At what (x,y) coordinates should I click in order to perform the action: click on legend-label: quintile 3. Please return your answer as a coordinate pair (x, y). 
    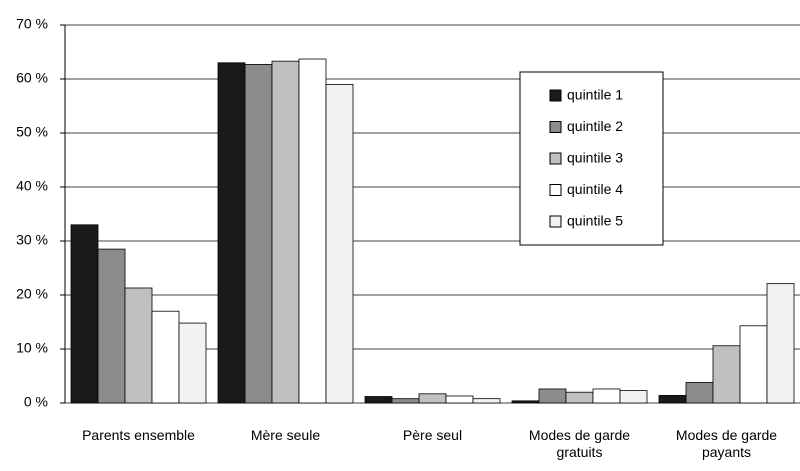
    Looking at the image, I should click on (595, 158).